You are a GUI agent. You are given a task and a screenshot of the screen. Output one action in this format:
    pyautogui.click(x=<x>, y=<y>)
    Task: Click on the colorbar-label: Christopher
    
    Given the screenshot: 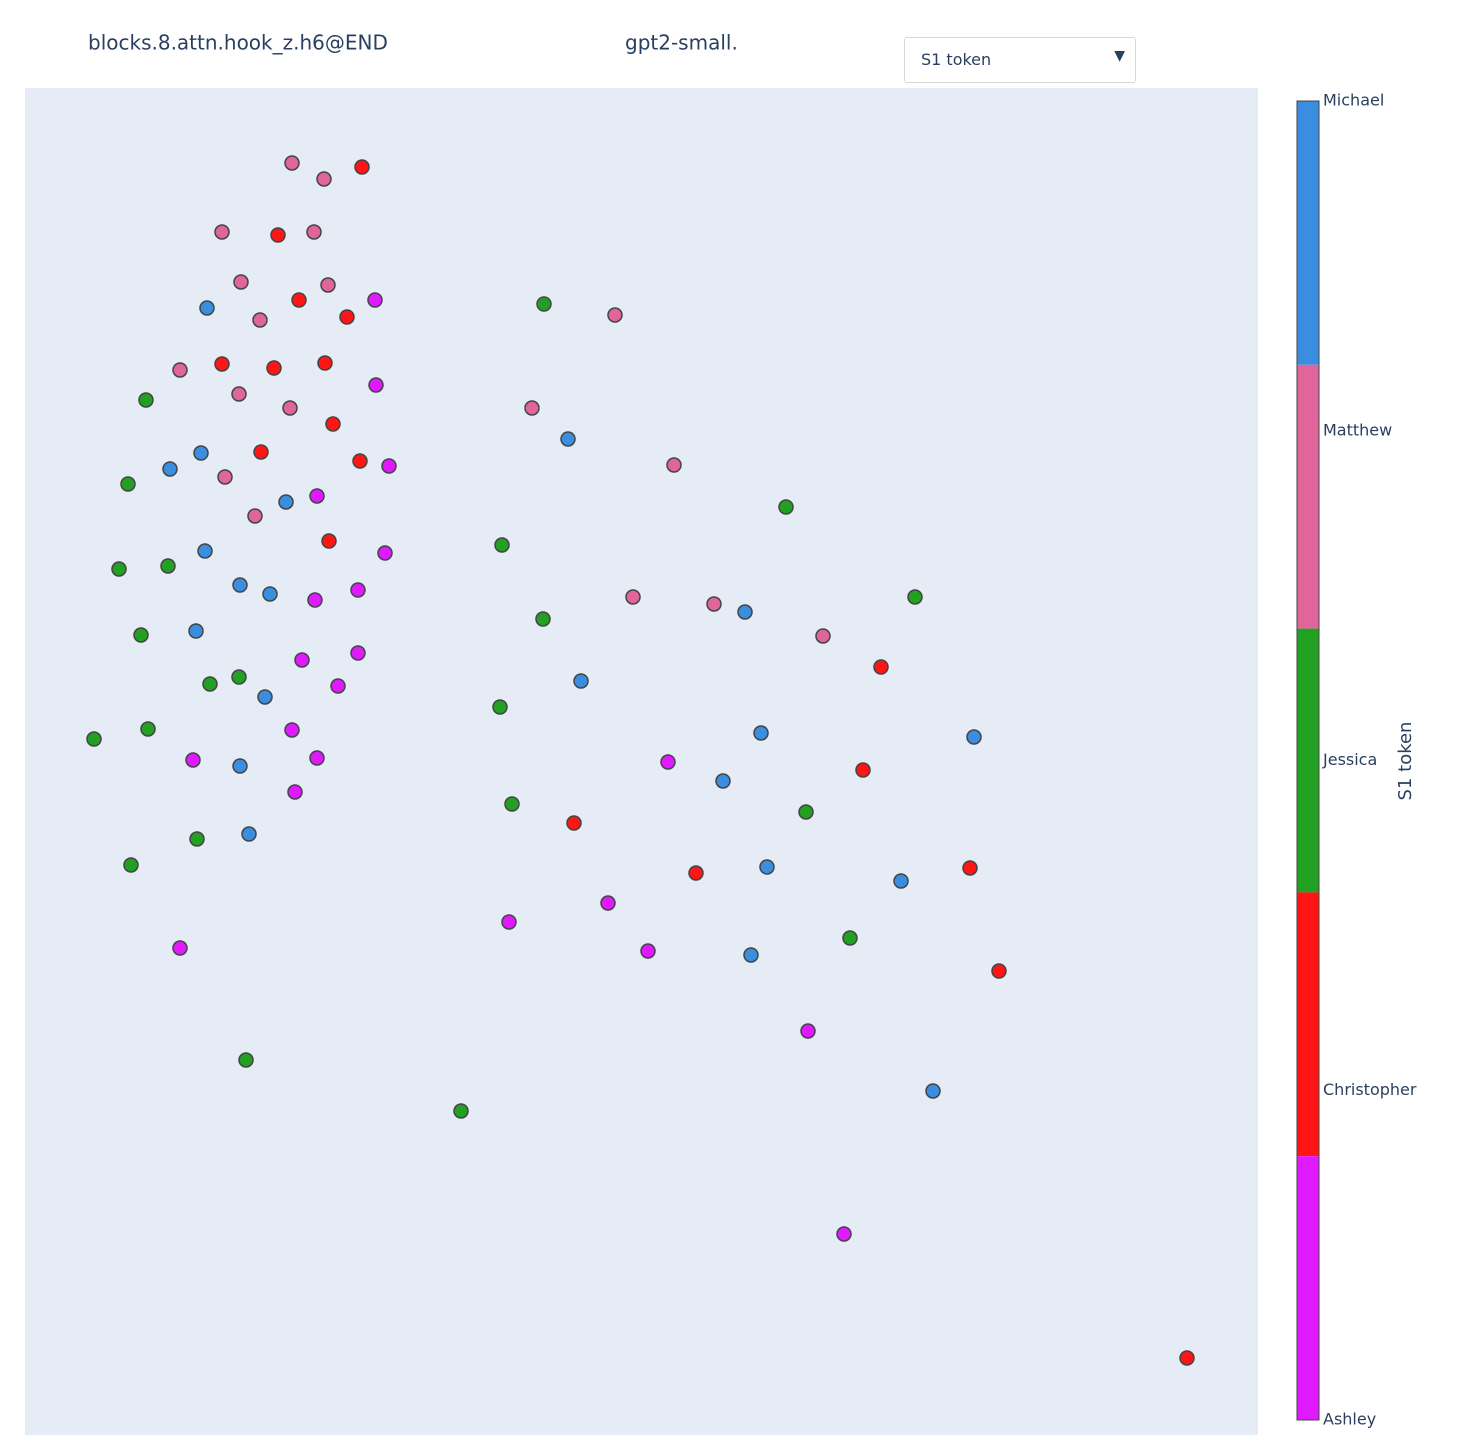 What is the action you would take?
    pyautogui.click(x=1370, y=1089)
    